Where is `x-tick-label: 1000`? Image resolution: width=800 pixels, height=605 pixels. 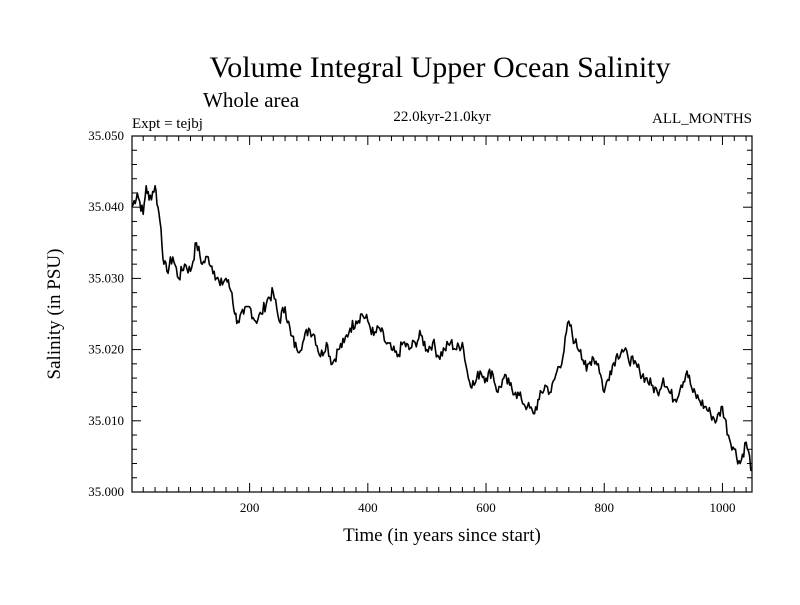 x-tick-label: 1000 is located at coordinates (722, 507).